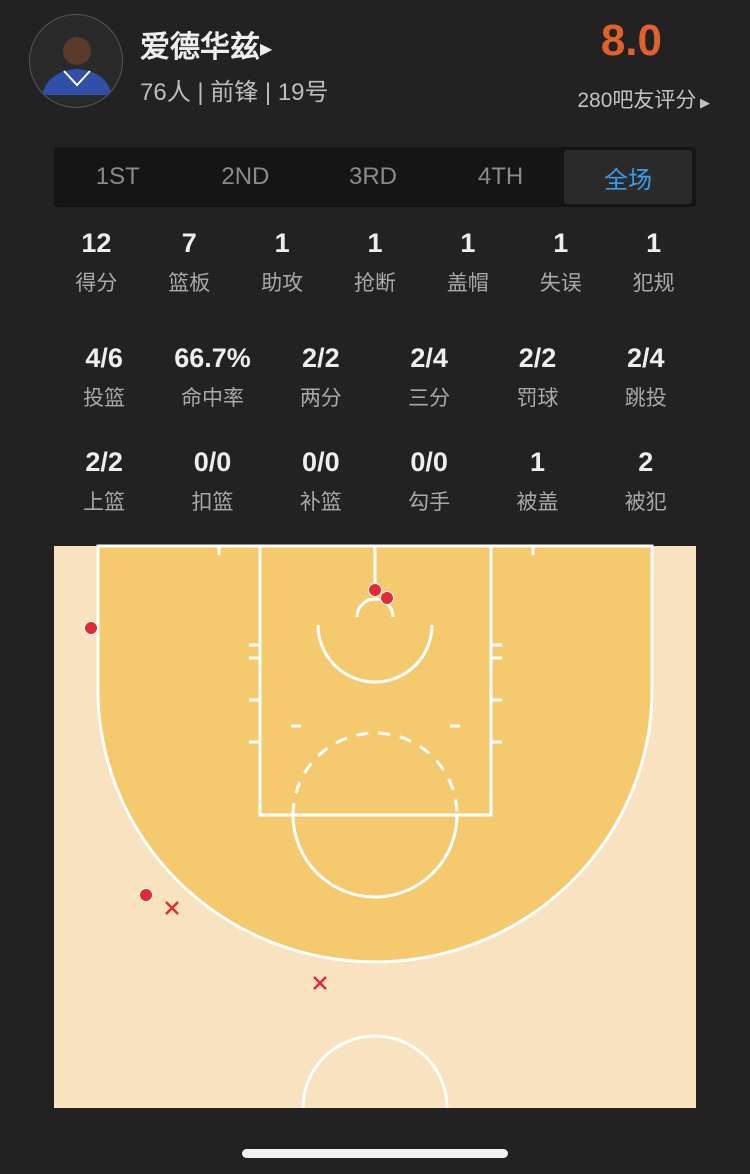 The width and height of the screenshot is (750, 1174). What do you see at coordinates (500, 176) in the screenshot?
I see `tab-4th: 4TH` at bounding box center [500, 176].